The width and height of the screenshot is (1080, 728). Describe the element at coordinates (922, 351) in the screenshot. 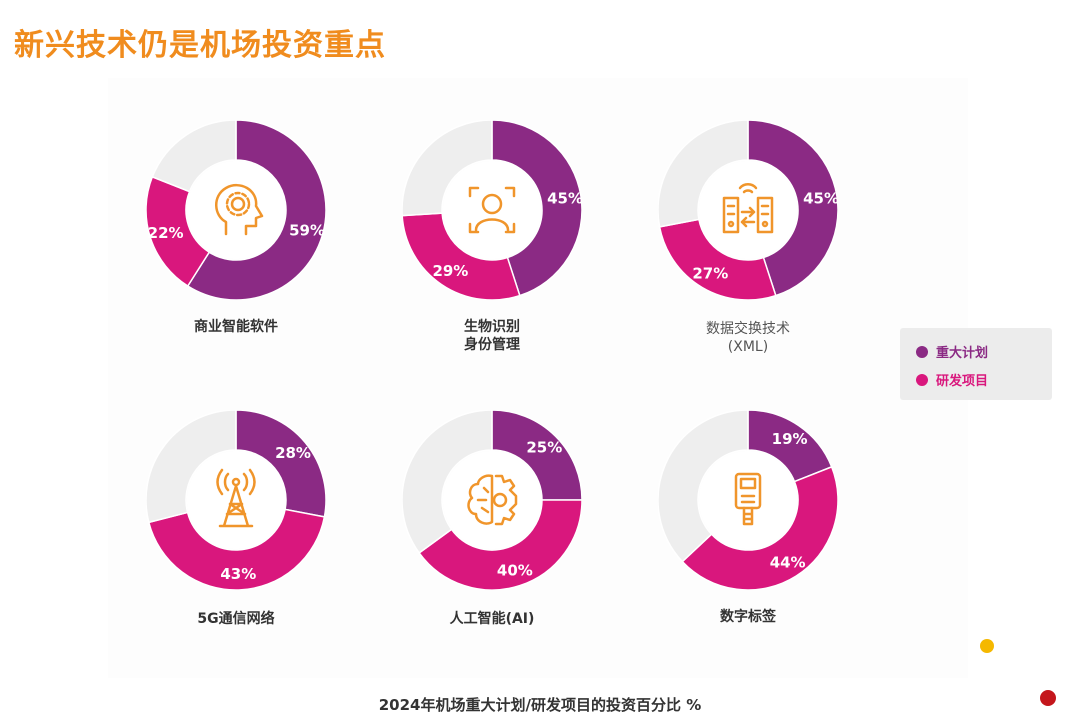

I see `legend-swatch-major-plan` at that location.